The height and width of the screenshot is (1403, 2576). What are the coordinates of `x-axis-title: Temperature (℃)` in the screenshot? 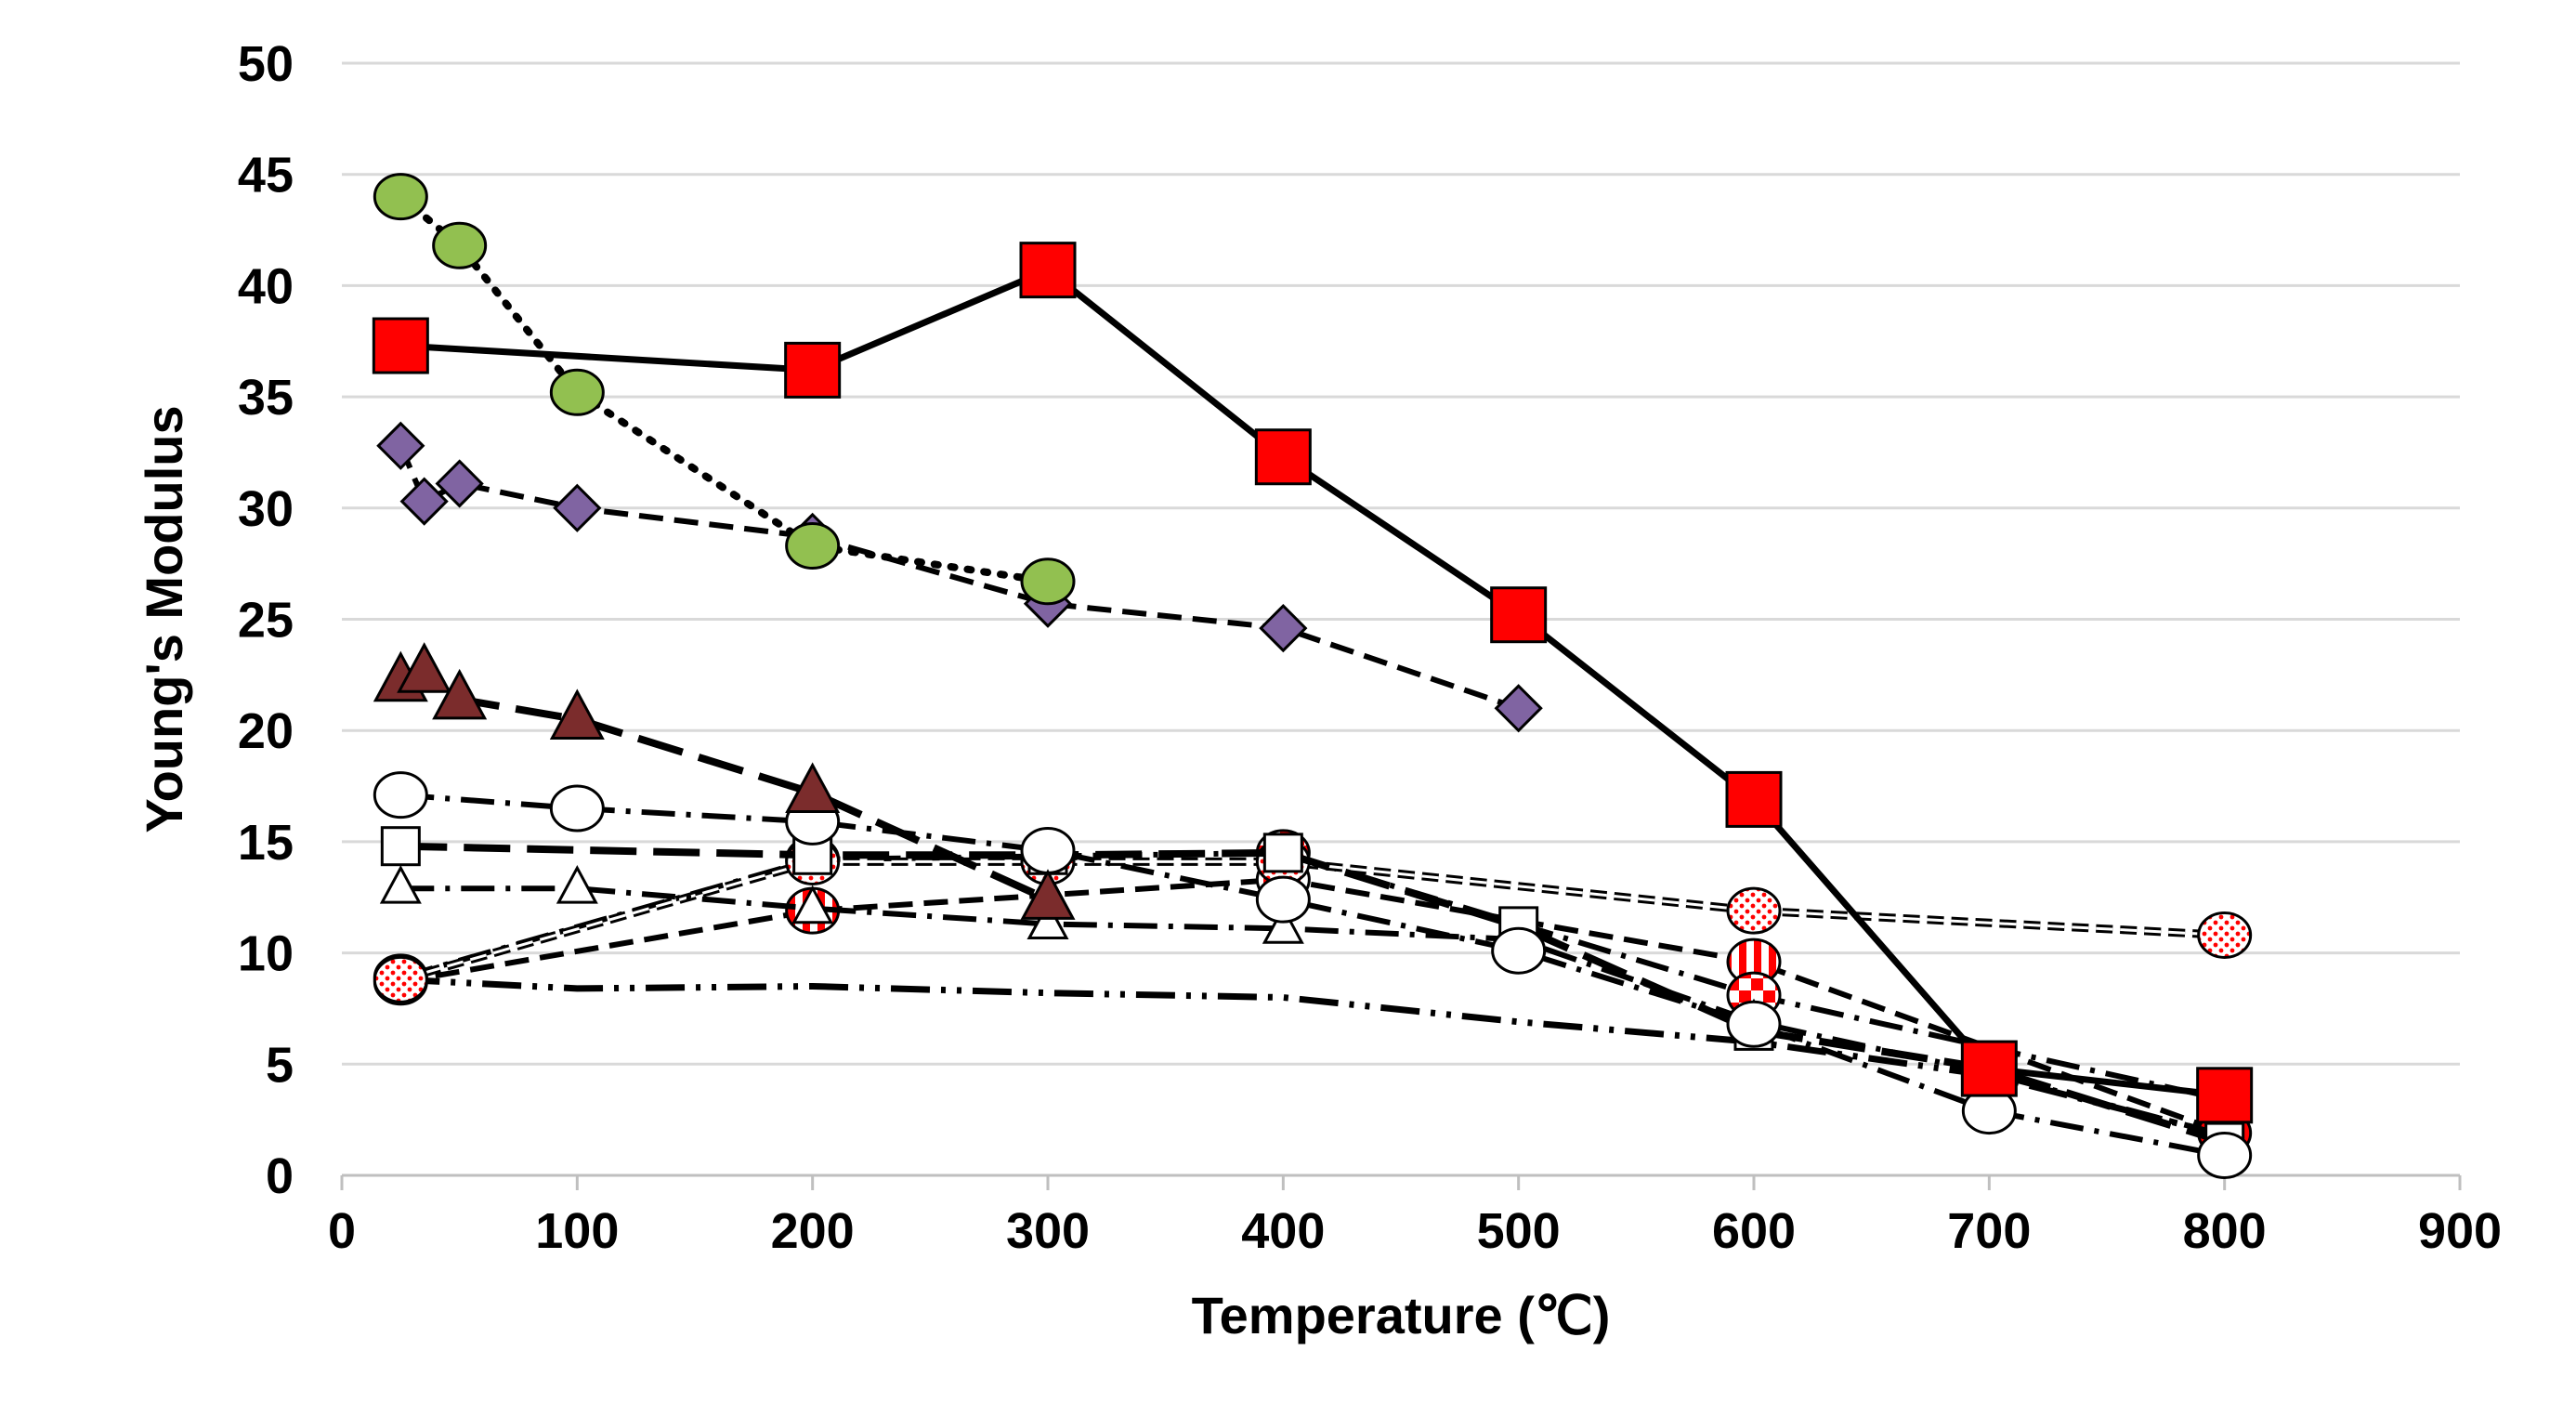 It's located at (1401, 1315).